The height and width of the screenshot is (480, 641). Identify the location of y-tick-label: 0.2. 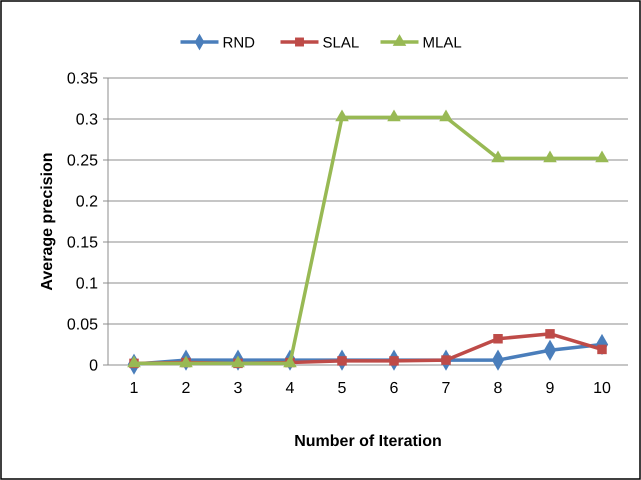
(87, 202).